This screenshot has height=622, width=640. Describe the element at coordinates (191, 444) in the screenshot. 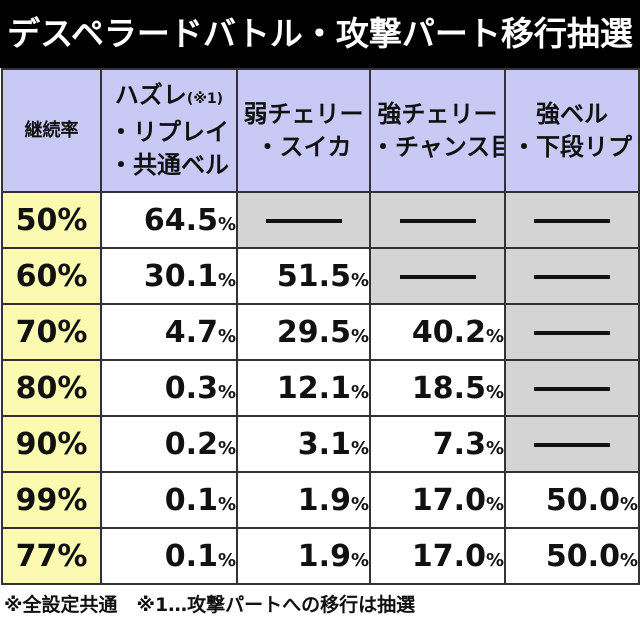

I see `probability-value: 0.2` at that location.